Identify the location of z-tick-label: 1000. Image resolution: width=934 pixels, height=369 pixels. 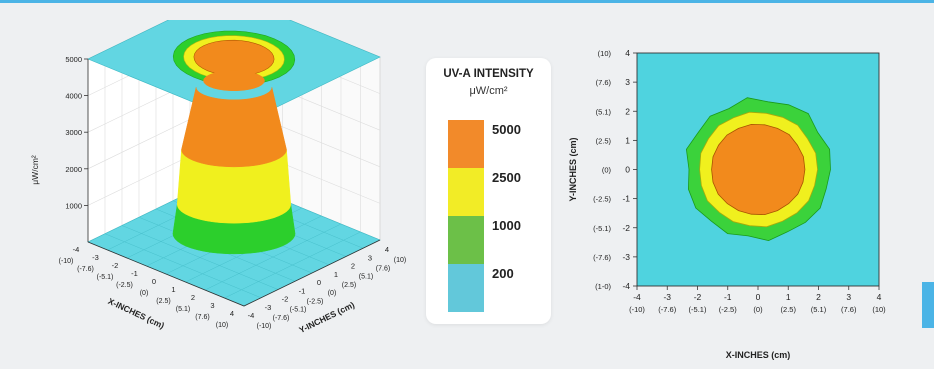
(73, 205).